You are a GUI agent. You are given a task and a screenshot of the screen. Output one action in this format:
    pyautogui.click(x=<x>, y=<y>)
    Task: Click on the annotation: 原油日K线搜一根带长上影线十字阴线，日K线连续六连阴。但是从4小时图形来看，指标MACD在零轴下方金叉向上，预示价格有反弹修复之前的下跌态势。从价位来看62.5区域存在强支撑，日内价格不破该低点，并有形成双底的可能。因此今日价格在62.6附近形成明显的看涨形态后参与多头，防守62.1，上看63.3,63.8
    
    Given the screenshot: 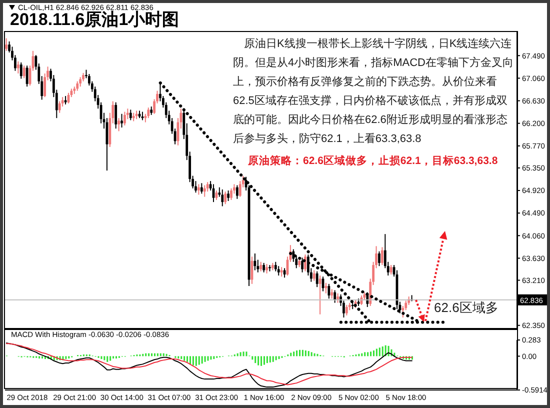 What is the action you would take?
    pyautogui.click(x=374, y=91)
    